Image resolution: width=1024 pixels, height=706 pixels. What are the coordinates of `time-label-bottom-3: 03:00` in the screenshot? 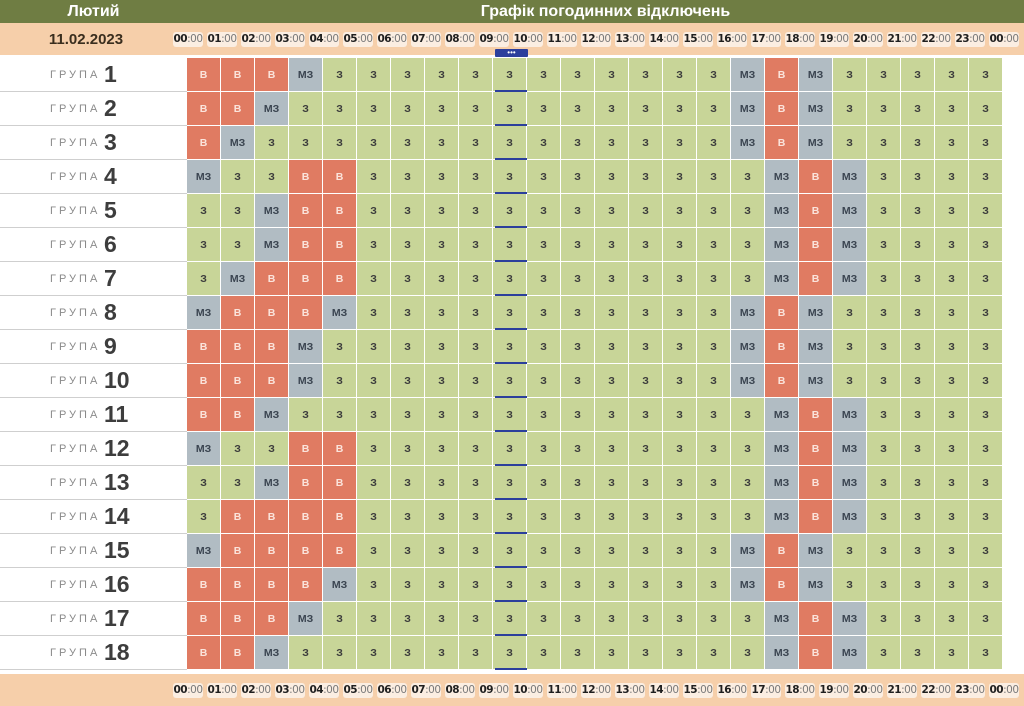 It's located at (290, 690).